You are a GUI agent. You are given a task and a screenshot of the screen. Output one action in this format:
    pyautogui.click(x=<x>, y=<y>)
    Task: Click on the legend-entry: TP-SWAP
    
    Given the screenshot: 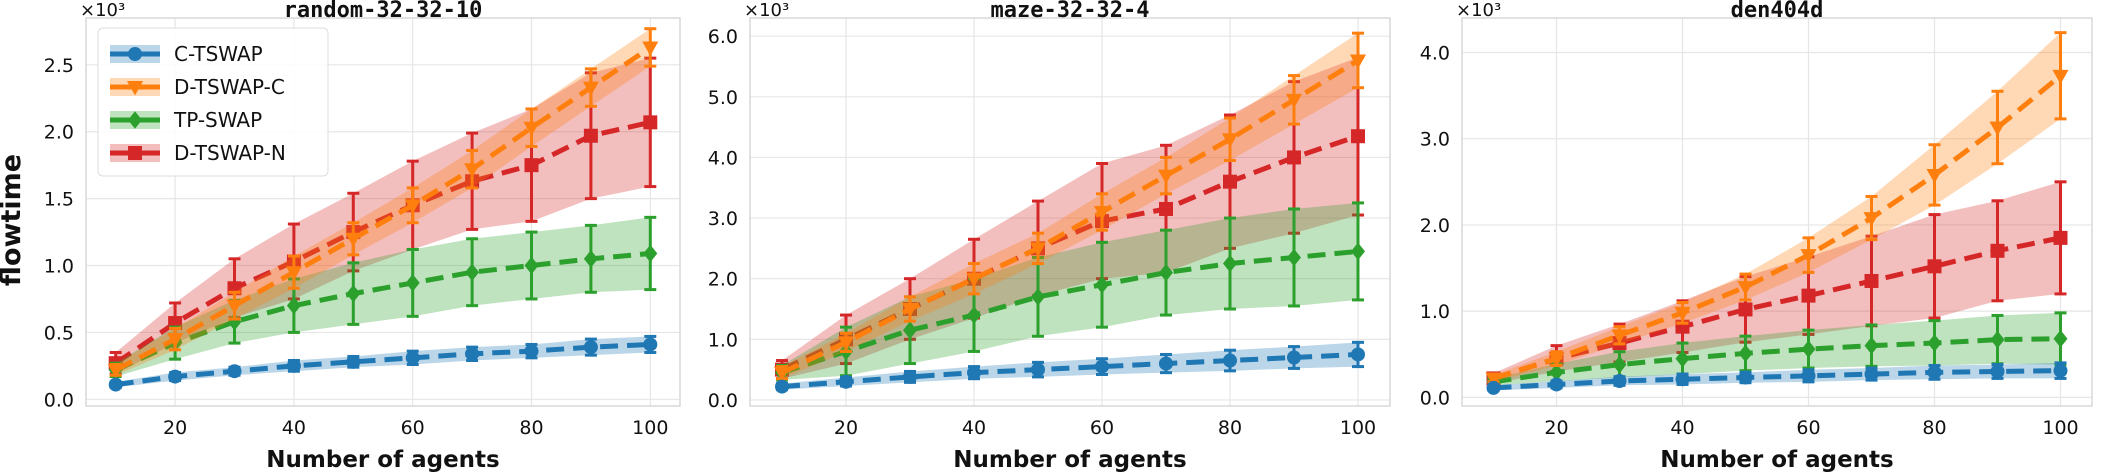 What is the action you would take?
    pyautogui.click(x=186, y=120)
    